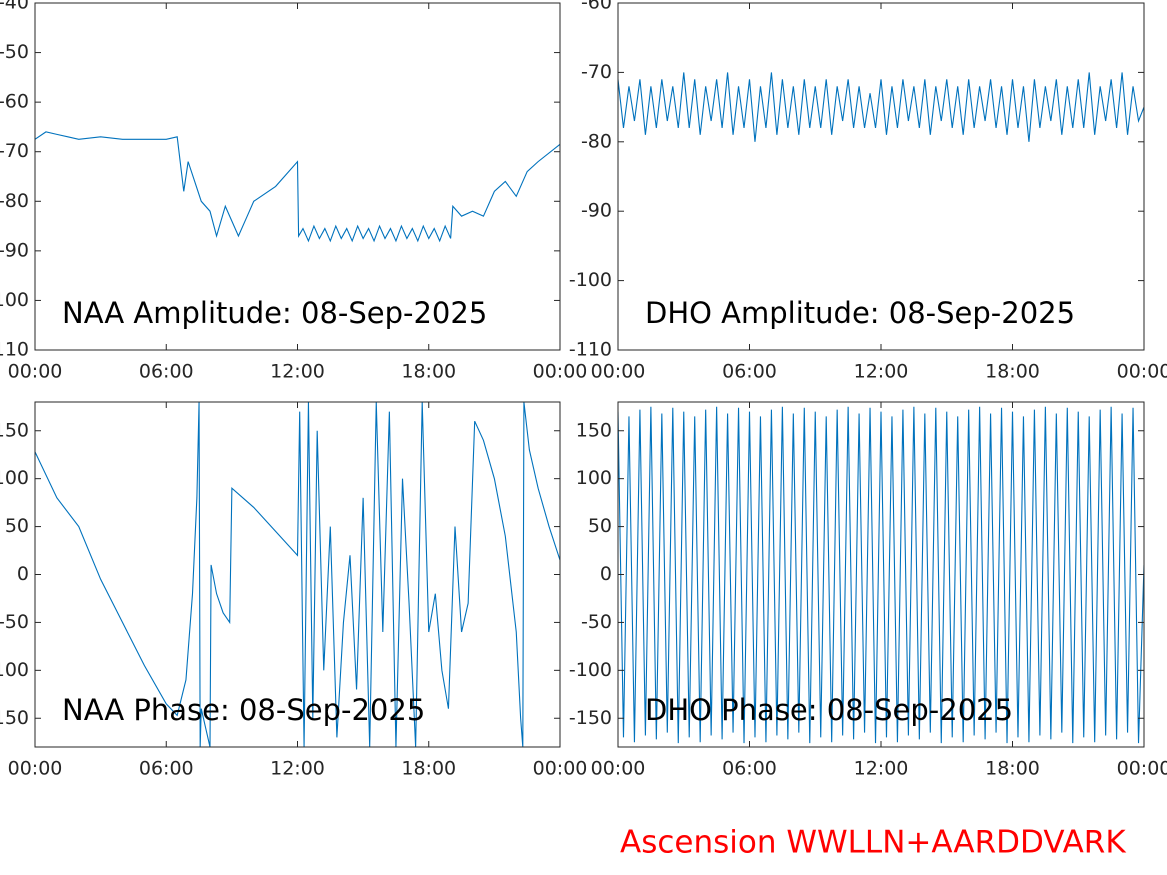  What do you see at coordinates (873, 843) in the screenshot?
I see `footer: Ascension WWLLN+AARDDVARK` at bounding box center [873, 843].